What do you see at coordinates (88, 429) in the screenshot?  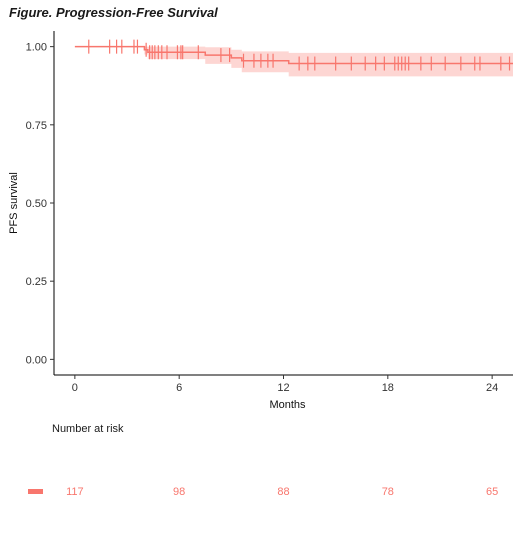 I see `risk-table-title: Number at risk` at bounding box center [88, 429].